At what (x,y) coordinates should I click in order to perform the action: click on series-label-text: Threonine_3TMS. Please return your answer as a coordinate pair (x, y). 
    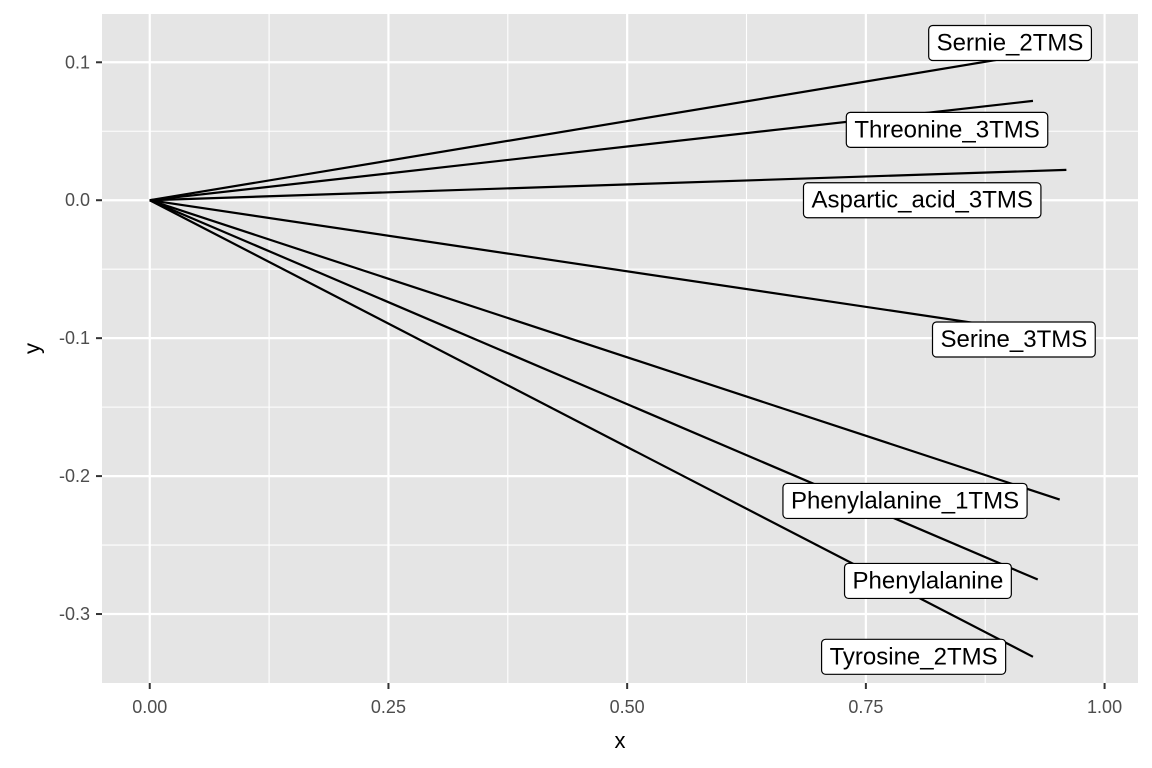
    Looking at the image, I should click on (946, 129).